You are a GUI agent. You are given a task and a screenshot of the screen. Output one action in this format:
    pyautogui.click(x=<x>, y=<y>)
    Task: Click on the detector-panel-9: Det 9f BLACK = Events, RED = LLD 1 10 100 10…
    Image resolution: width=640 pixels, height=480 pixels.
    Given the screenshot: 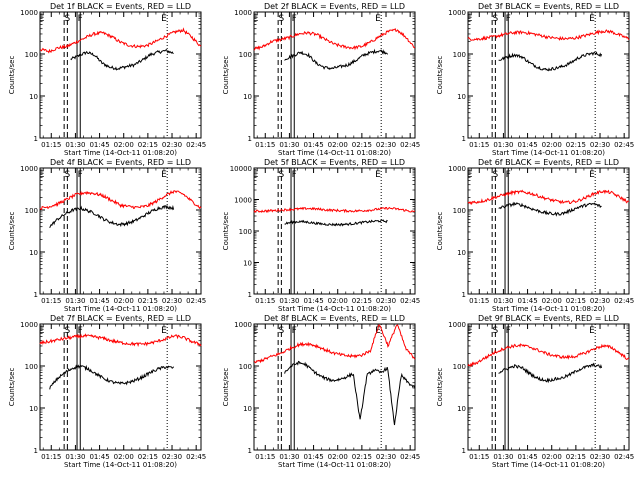 What is the action you would take?
    pyautogui.click(x=535, y=391)
    